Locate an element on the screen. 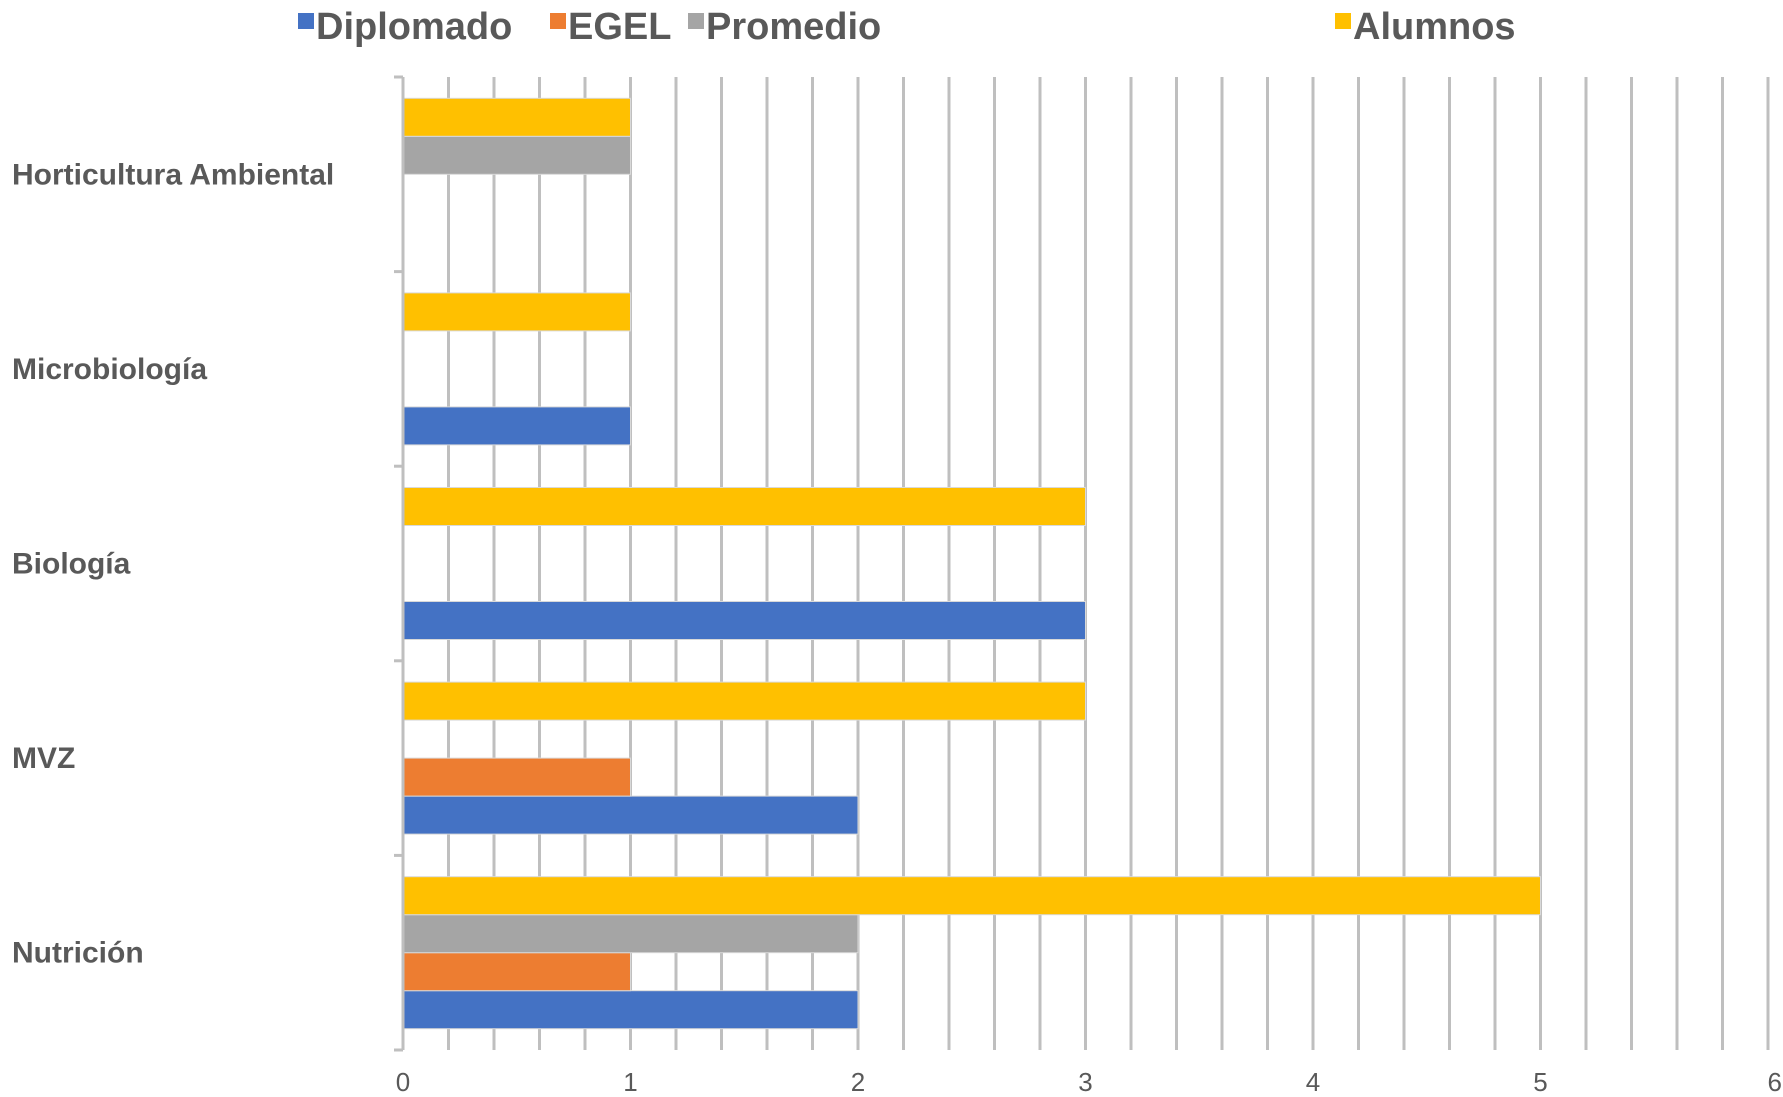  legend-label: Promedio is located at coordinates (793, 27).